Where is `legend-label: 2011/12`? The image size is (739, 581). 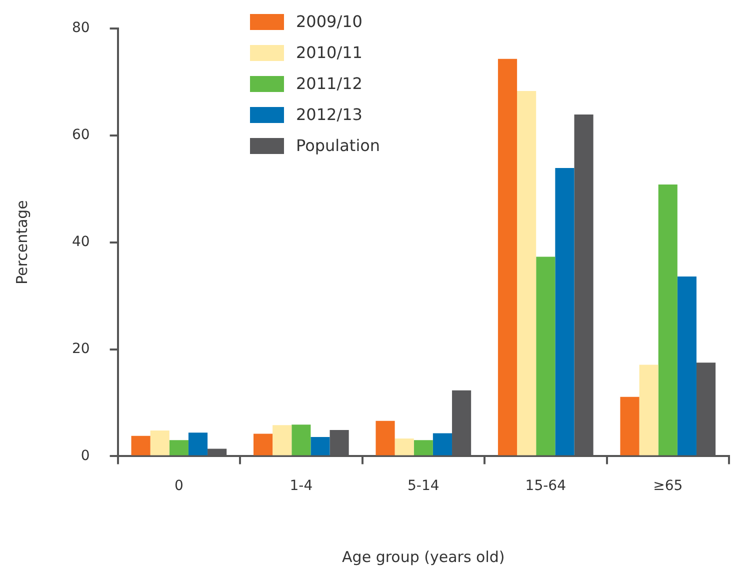 legend-label: 2011/12 is located at coordinates (329, 83).